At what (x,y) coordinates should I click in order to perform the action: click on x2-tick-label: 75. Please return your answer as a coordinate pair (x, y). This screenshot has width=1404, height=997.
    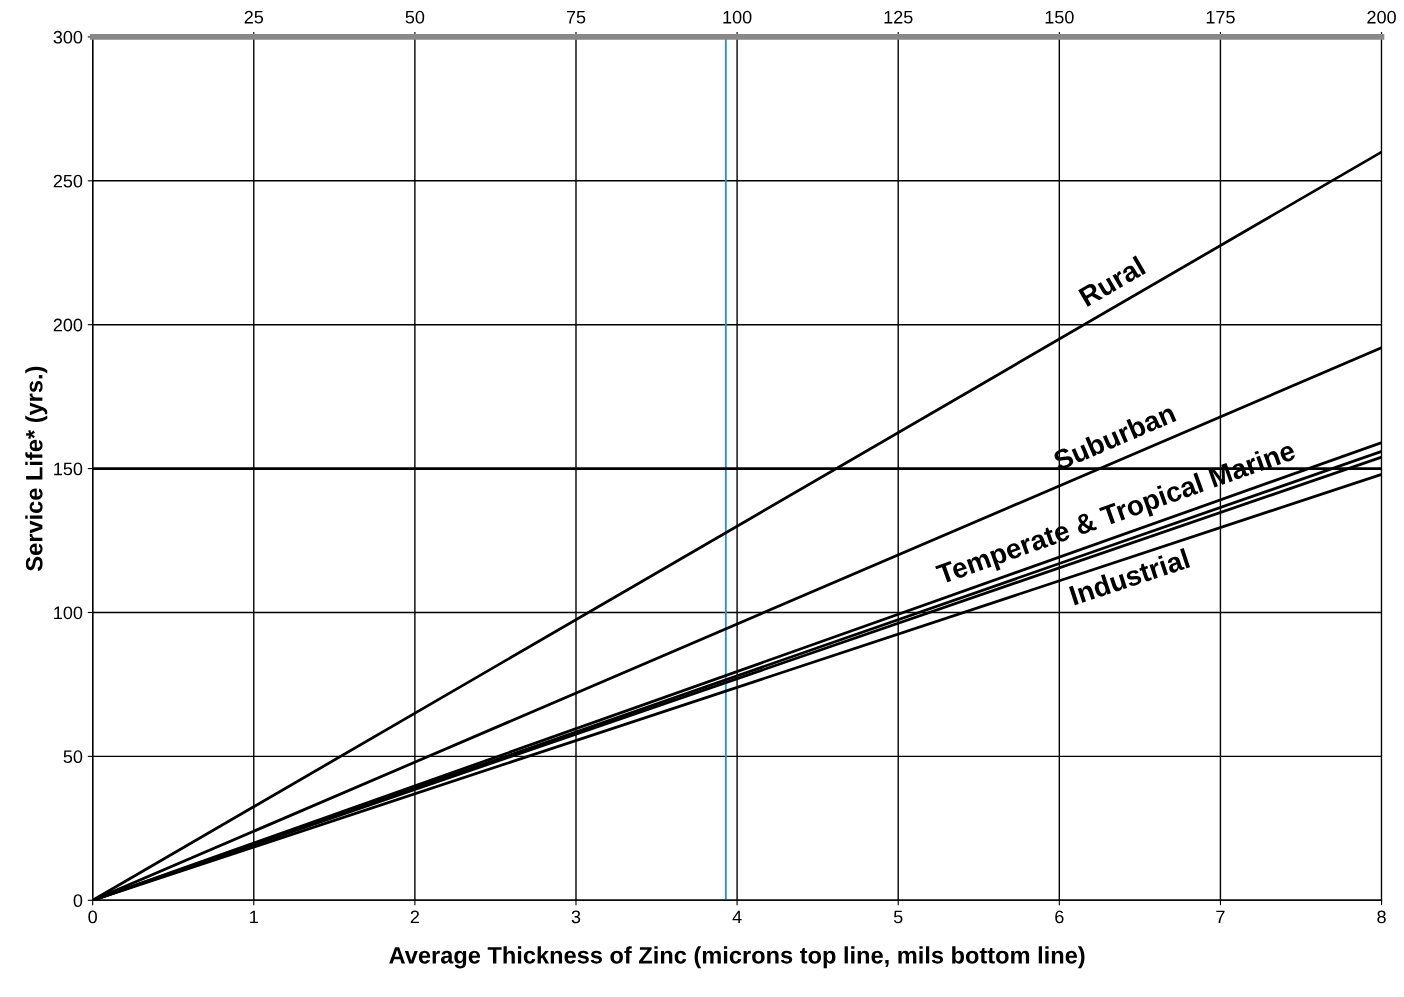
    Looking at the image, I should click on (576, 17).